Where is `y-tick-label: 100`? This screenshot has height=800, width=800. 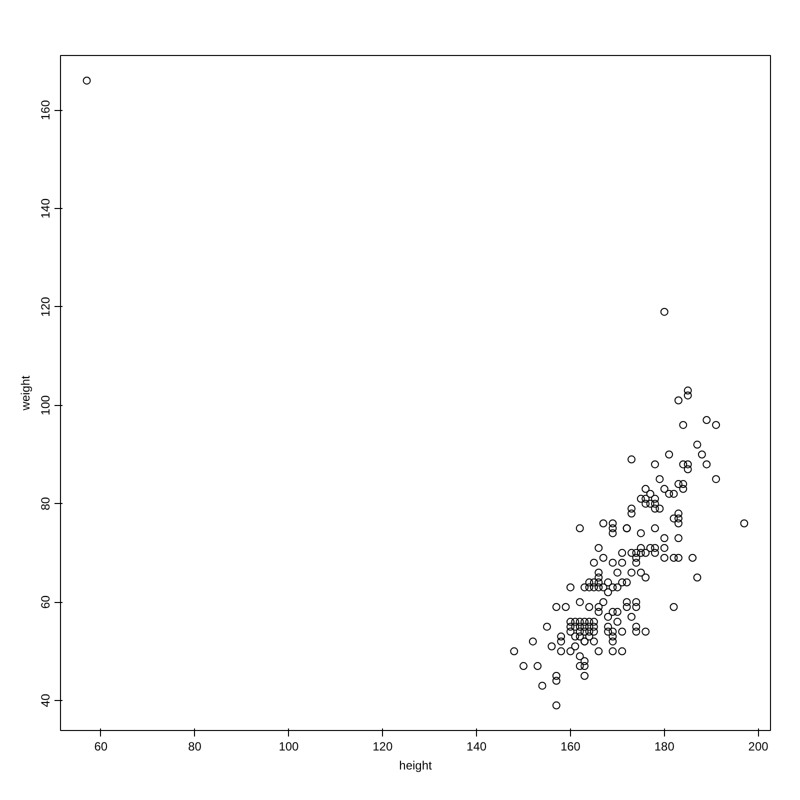
y-tick-label: 100 is located at coordinates (45, 405).